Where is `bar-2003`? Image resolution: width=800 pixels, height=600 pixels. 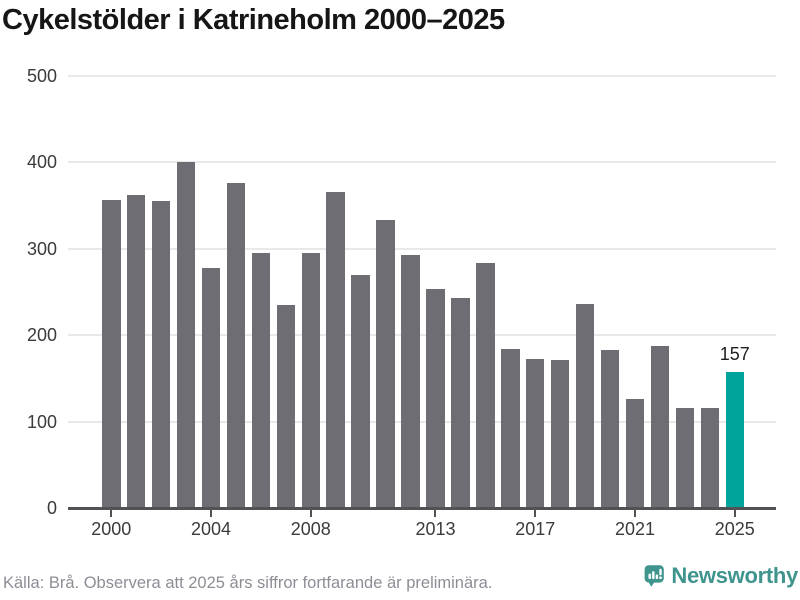
bar-2003 is located at coordinates (186, 335).